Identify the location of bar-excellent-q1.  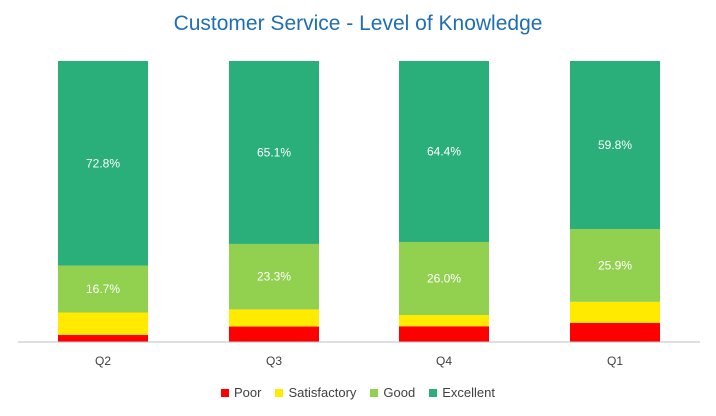
(615, 145).